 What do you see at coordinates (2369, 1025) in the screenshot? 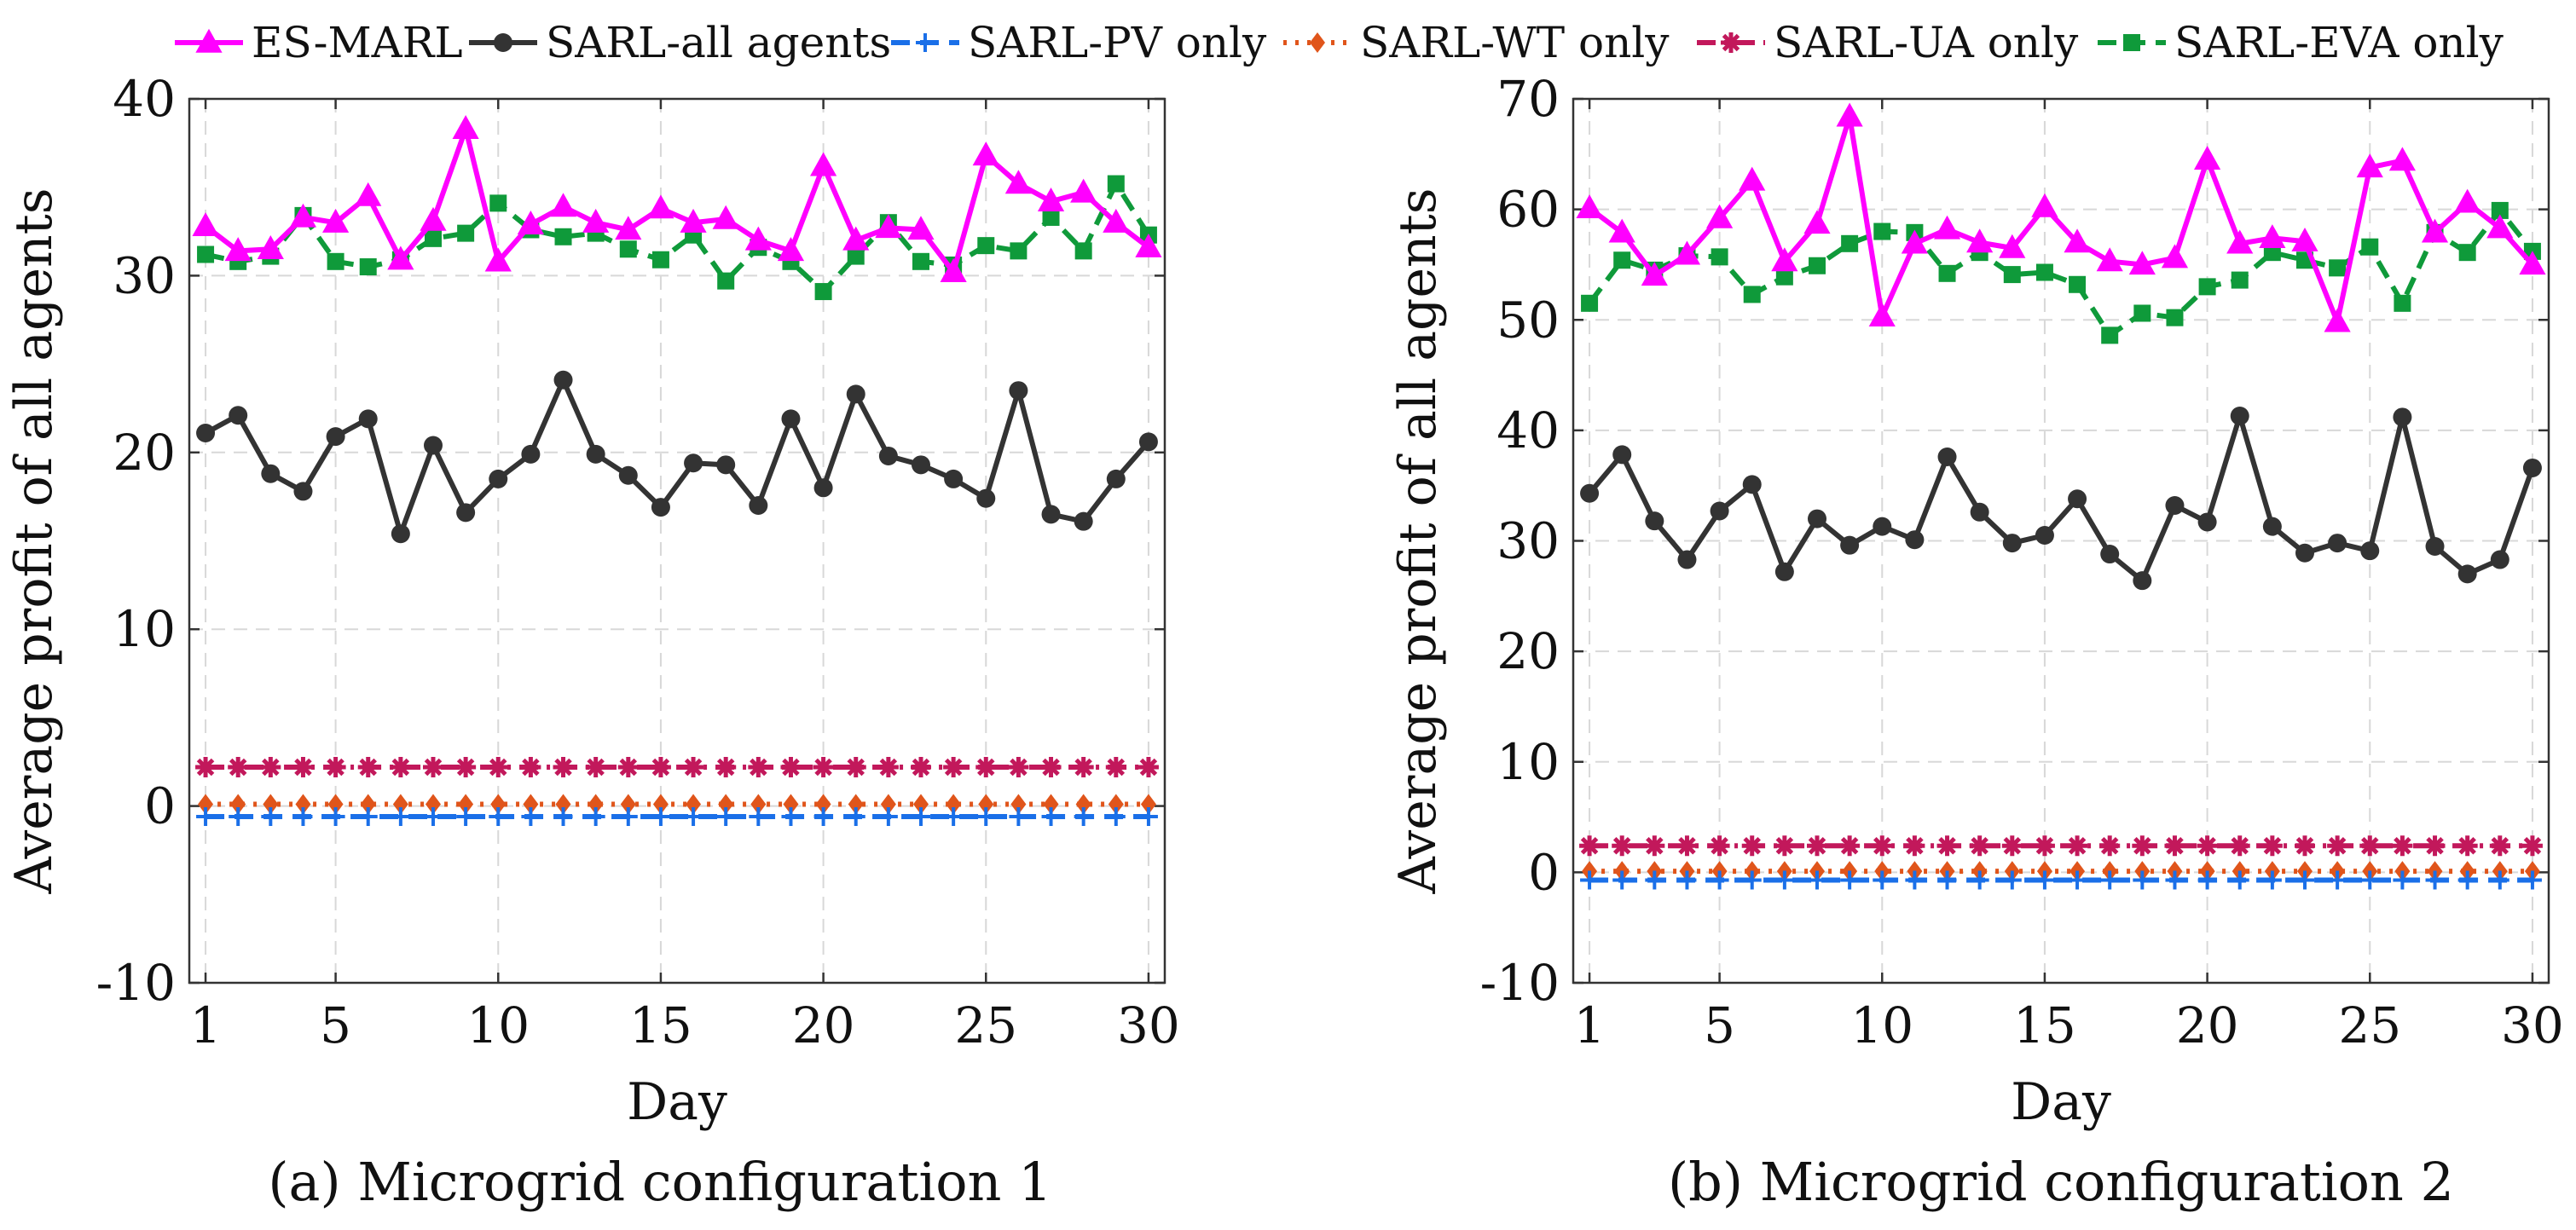
I see `x-tick-label: 25` at bounding box center [2369, 1025].